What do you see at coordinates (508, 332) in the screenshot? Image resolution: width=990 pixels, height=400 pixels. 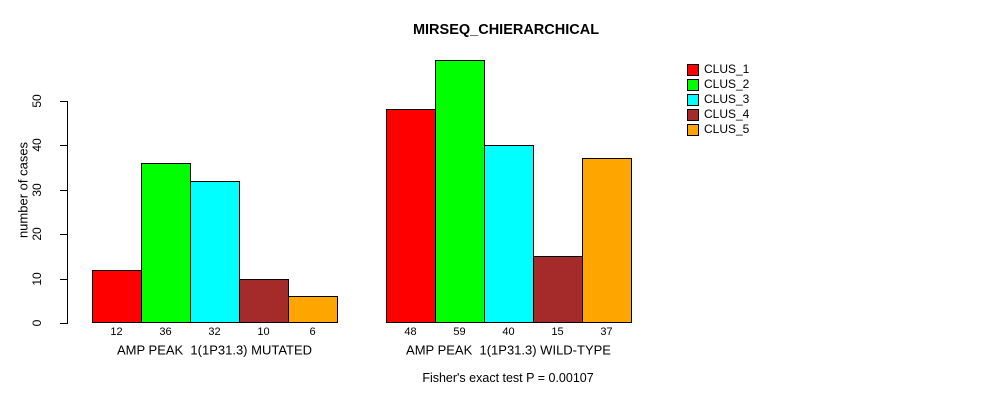 I see `bar-value-label: 40` at bounding box center [508, 332].